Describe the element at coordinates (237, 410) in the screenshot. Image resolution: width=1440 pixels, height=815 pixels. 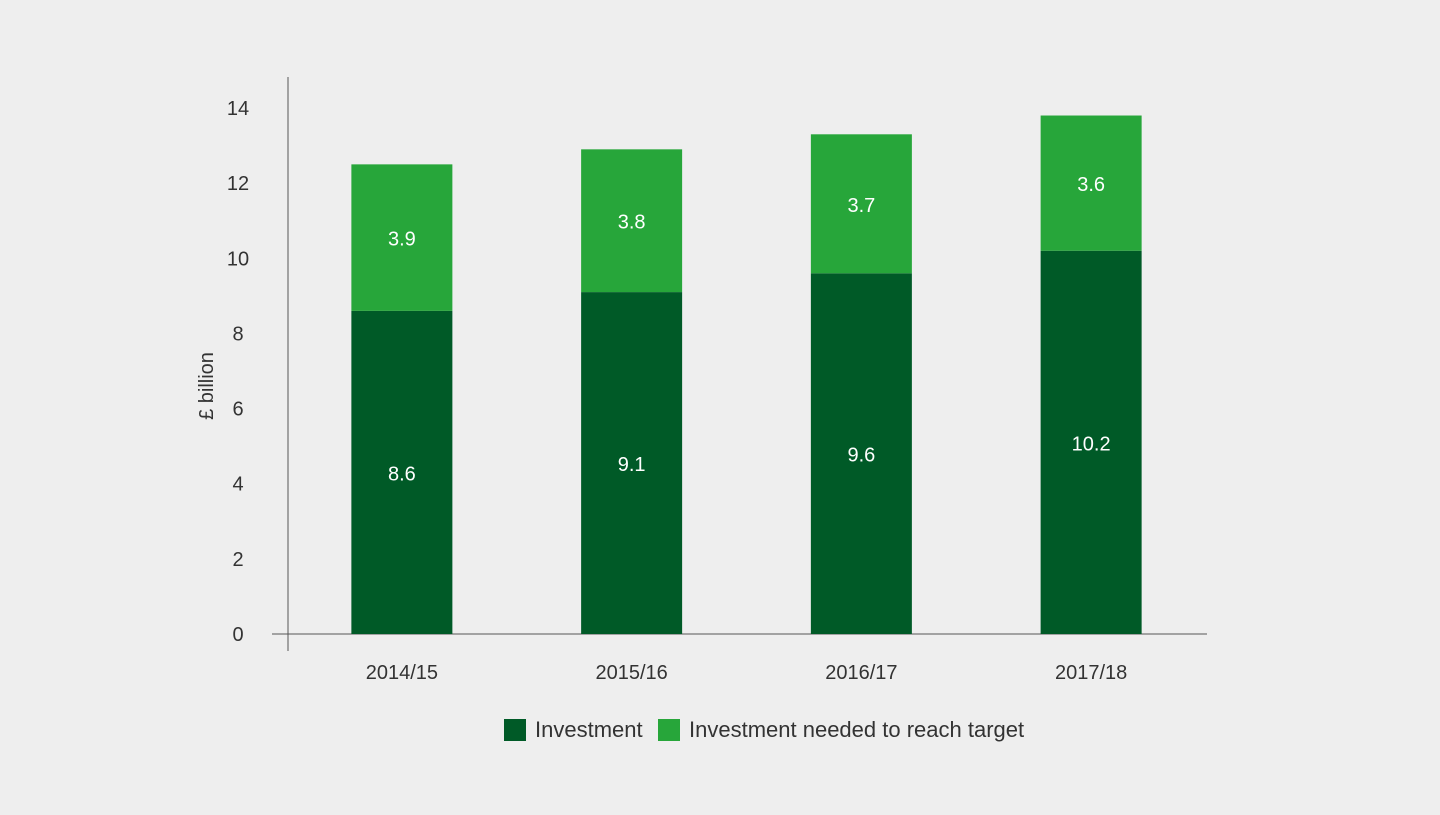
I see `y-tick-label: 6` at that location.